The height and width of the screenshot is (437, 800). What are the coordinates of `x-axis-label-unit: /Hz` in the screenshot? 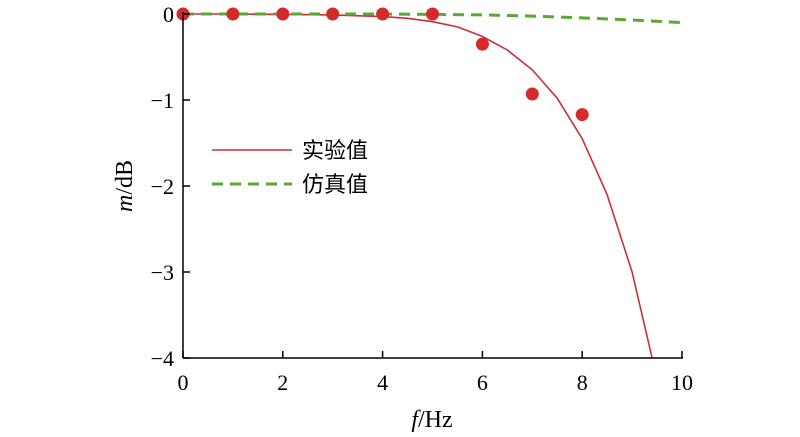 It's located at (435, 420).